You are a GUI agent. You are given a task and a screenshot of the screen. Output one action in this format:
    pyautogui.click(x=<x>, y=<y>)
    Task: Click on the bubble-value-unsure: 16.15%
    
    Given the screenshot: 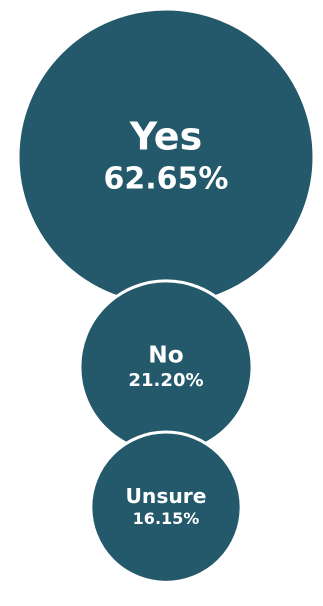 What is the action you would take?
    pyautogui.click(x=166, y=518)
    